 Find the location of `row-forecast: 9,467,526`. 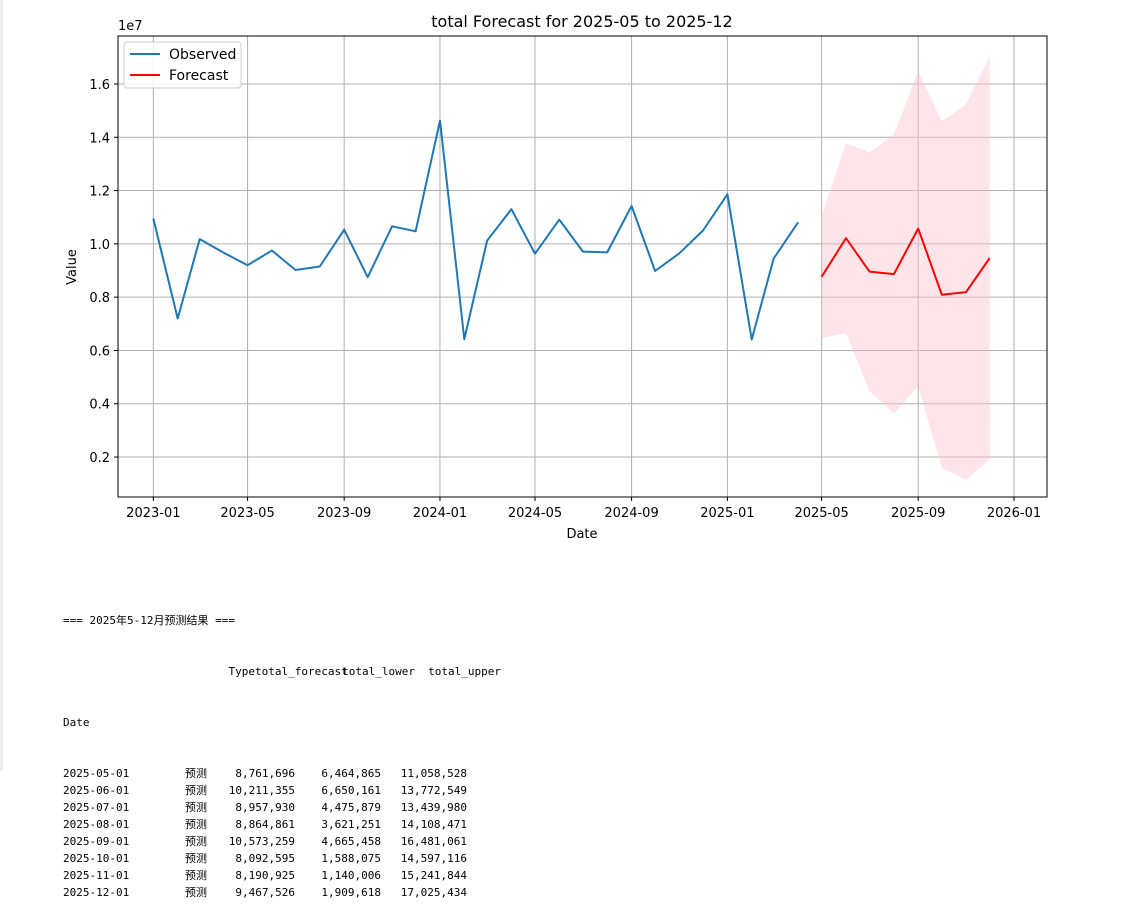

row-forecast: 9,467,526 is located at coordinates (265, 892).